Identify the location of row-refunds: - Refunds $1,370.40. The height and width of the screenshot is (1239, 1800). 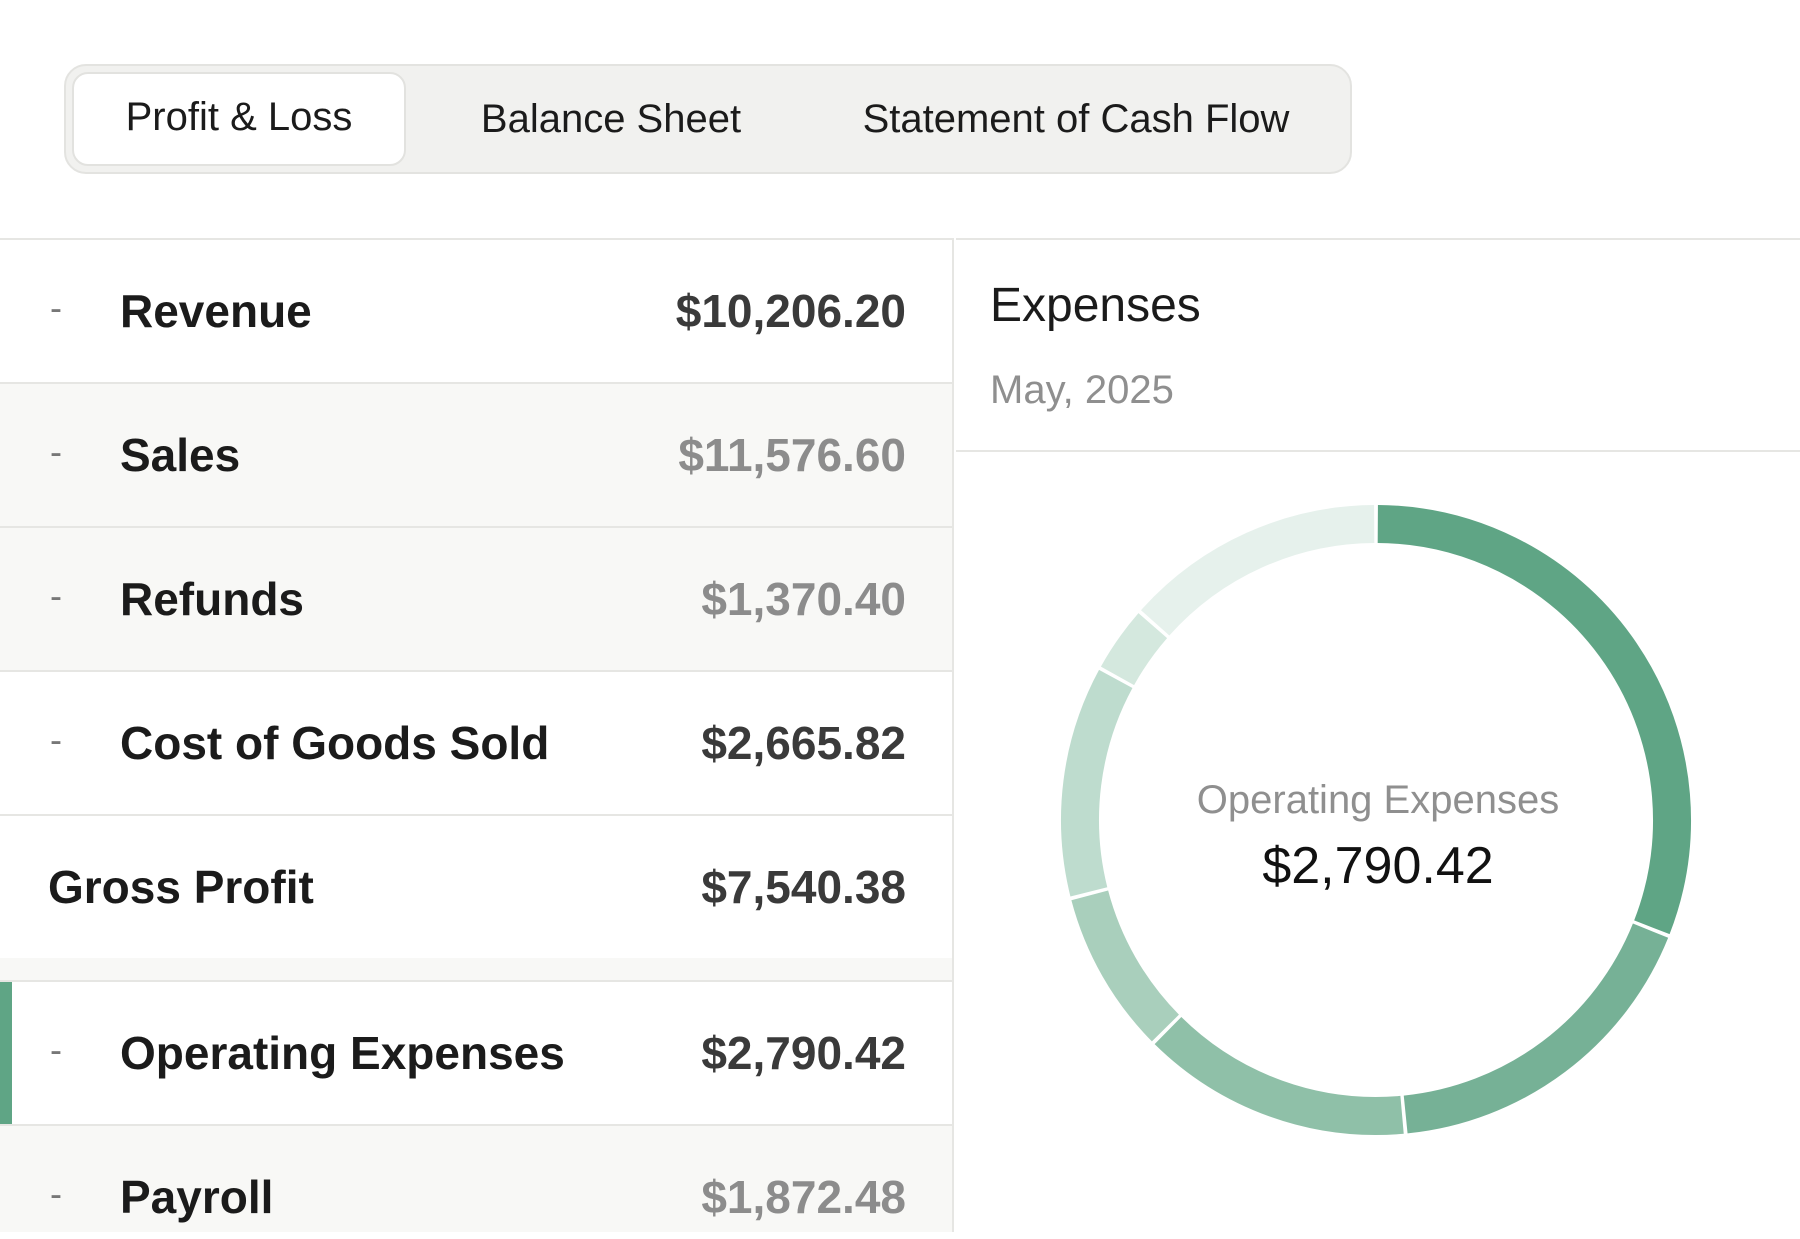
(476, 600).